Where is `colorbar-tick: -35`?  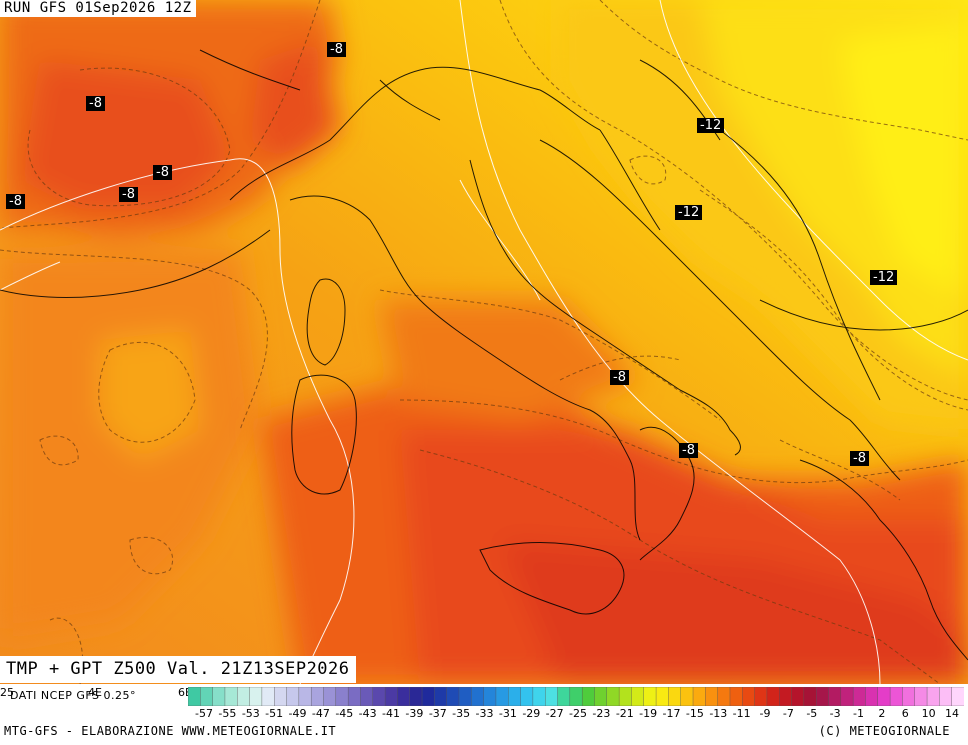
colorbar-tick: -35 is located at coordinates (461, 713).